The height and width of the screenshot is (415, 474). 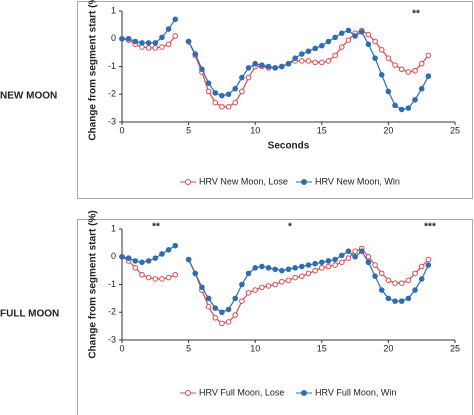 I want to click on legend-label: HRV New Moon, Lose, so click(x=243, y=181).